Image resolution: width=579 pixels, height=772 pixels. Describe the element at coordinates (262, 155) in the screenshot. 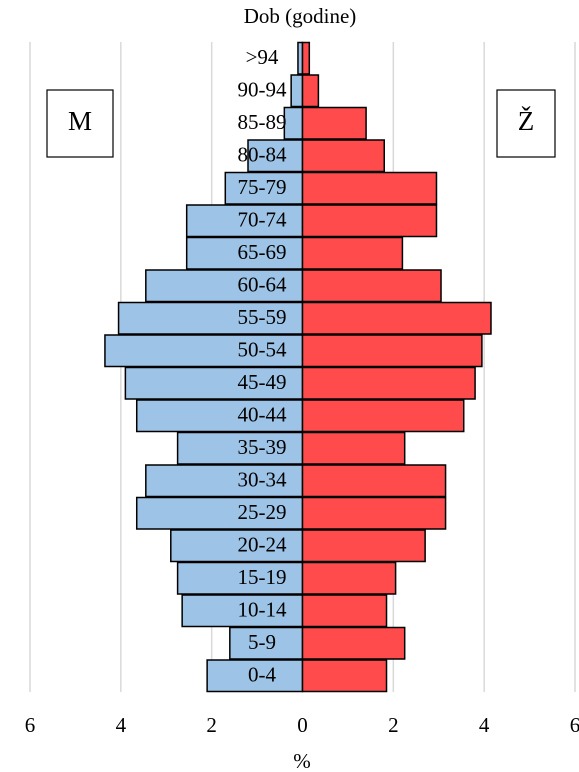

I see `category-label: 80-84` at that location.